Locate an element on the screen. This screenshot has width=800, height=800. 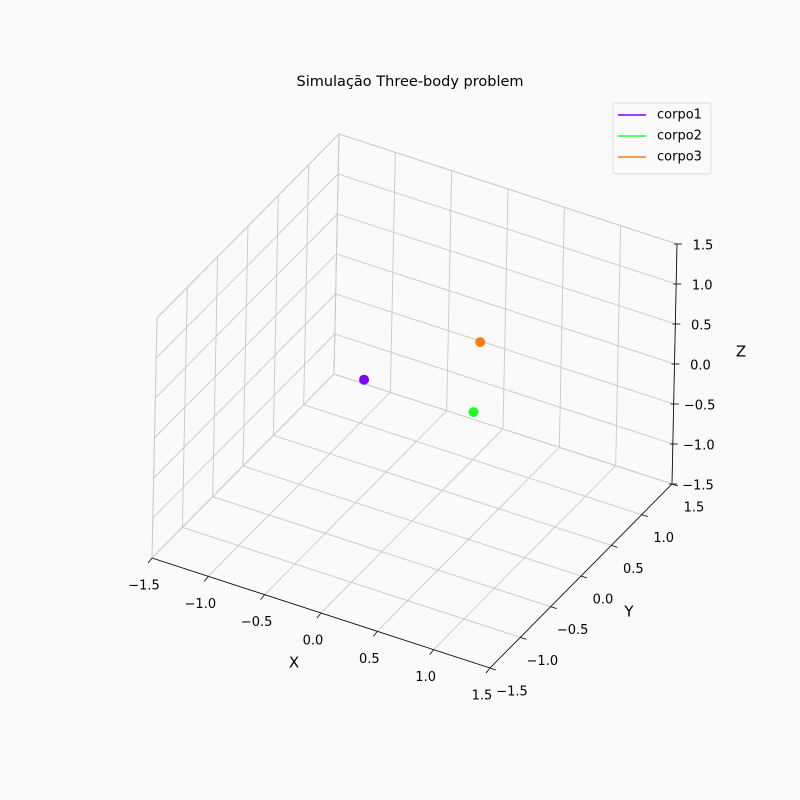
z-tick-label: 0.0 is located at coordinates (700, 366).